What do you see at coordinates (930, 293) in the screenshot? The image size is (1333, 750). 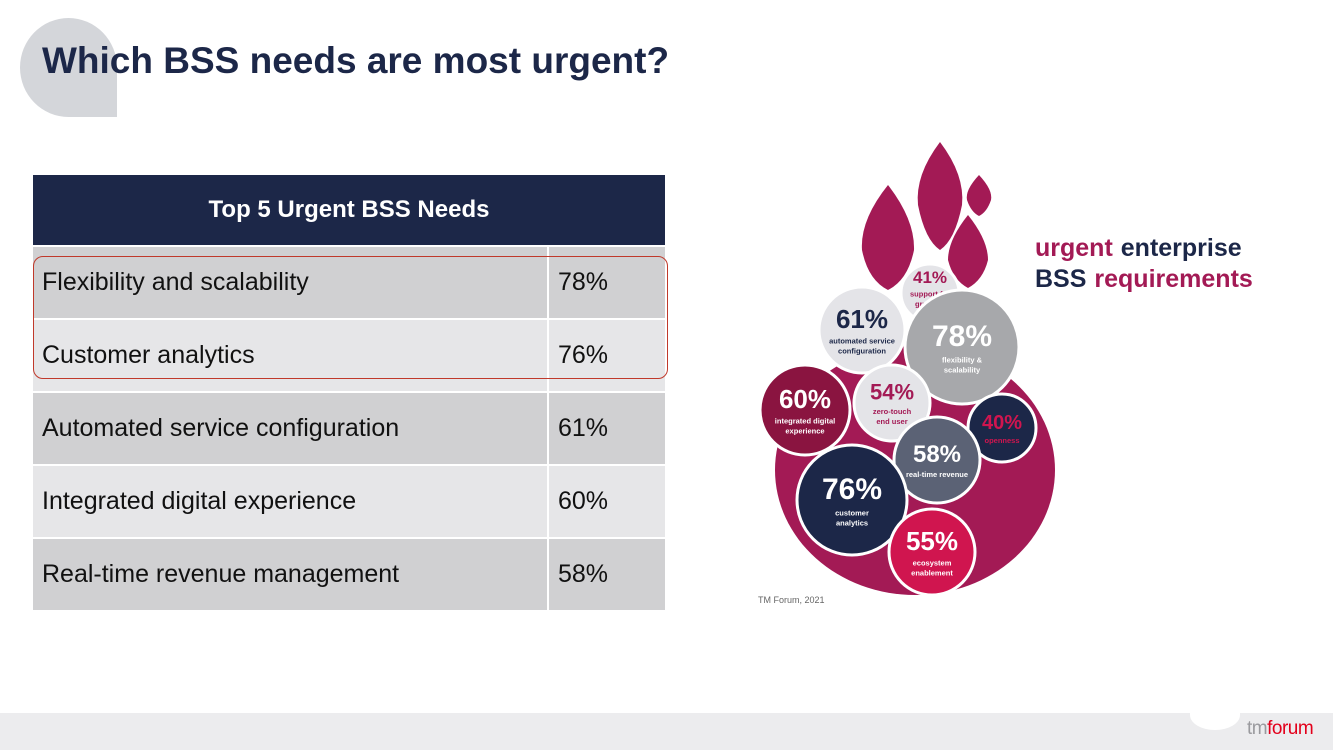 I see `bubble-label: support for` at bounding box center [930, 293].